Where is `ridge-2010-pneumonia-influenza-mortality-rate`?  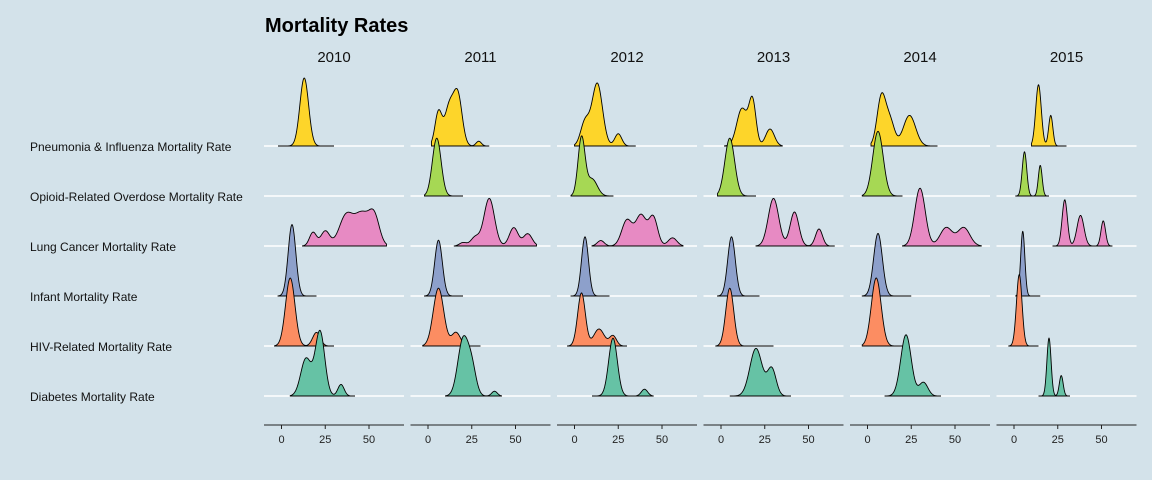
ridge-2010-pneumonia-influenza-mortality-rate is located at coordinates (306, 112).